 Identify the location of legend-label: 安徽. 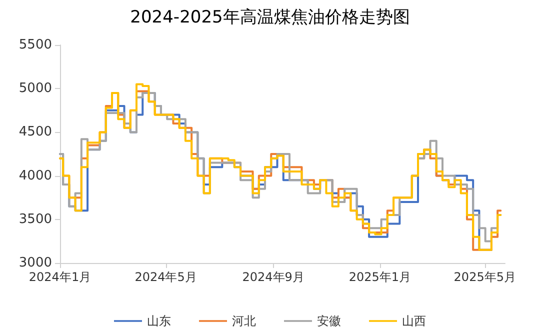
(329, 321).